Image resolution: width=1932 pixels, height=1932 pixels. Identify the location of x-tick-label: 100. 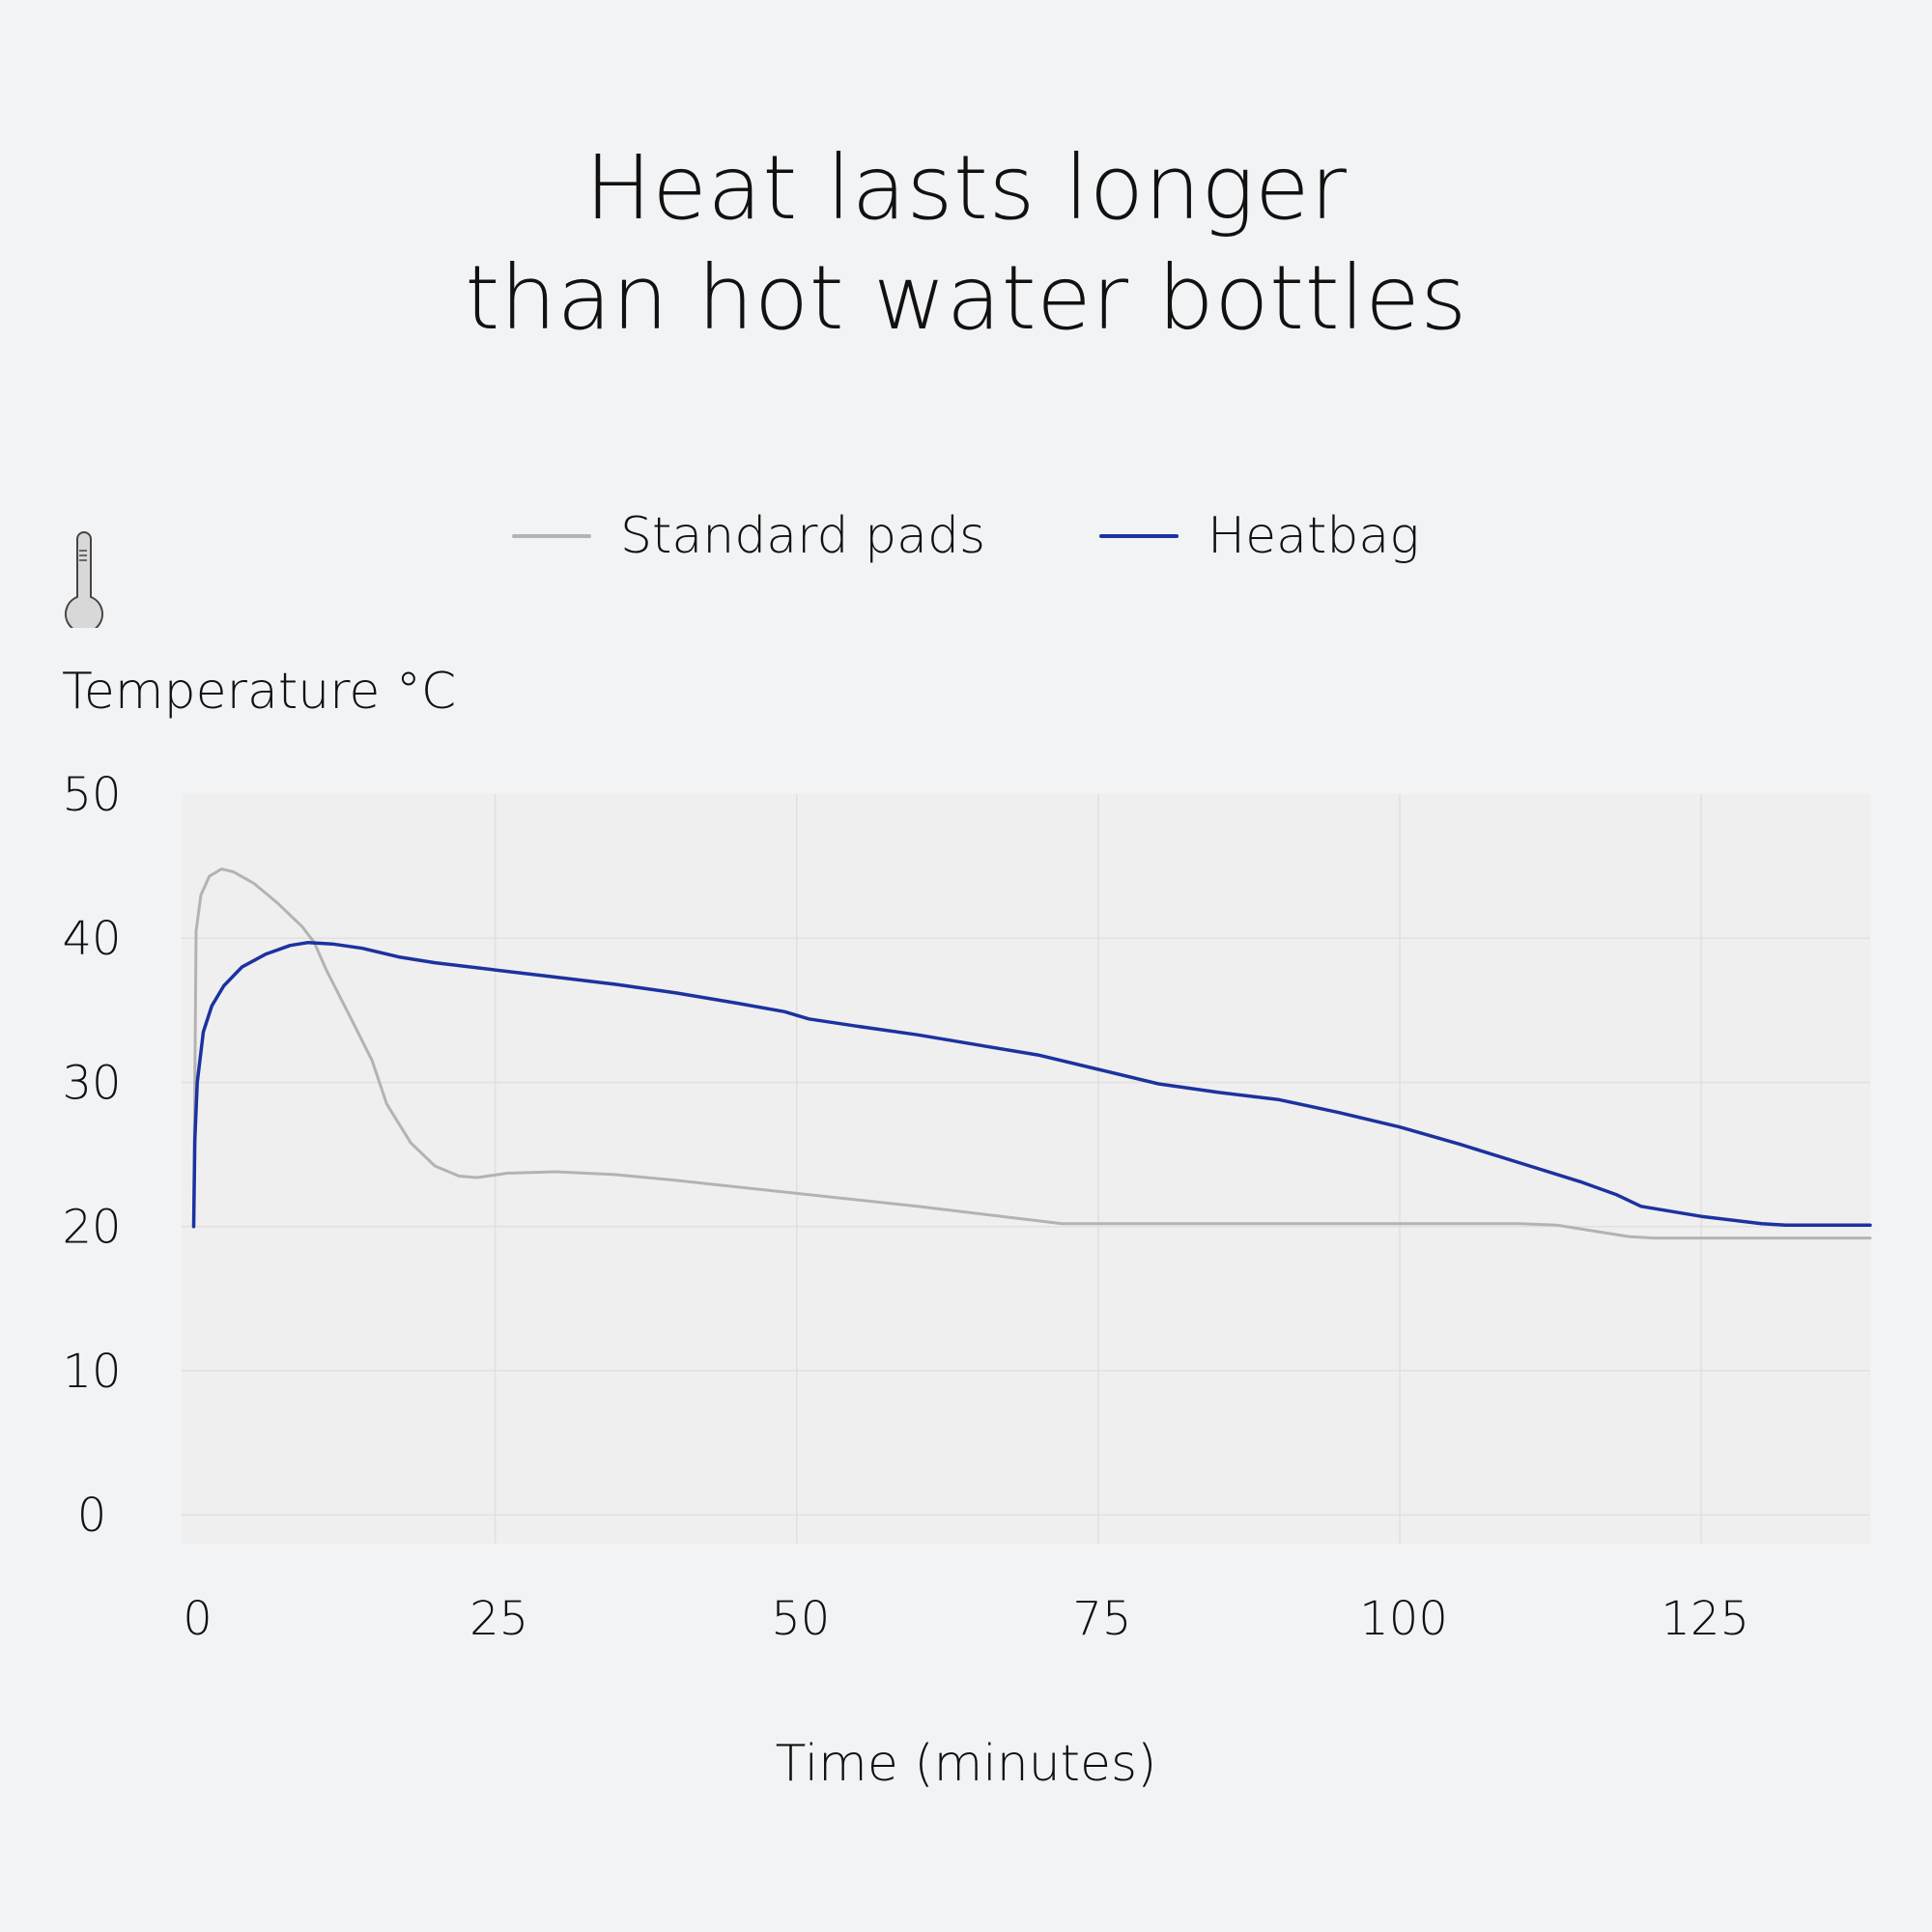
(1403, 1619).